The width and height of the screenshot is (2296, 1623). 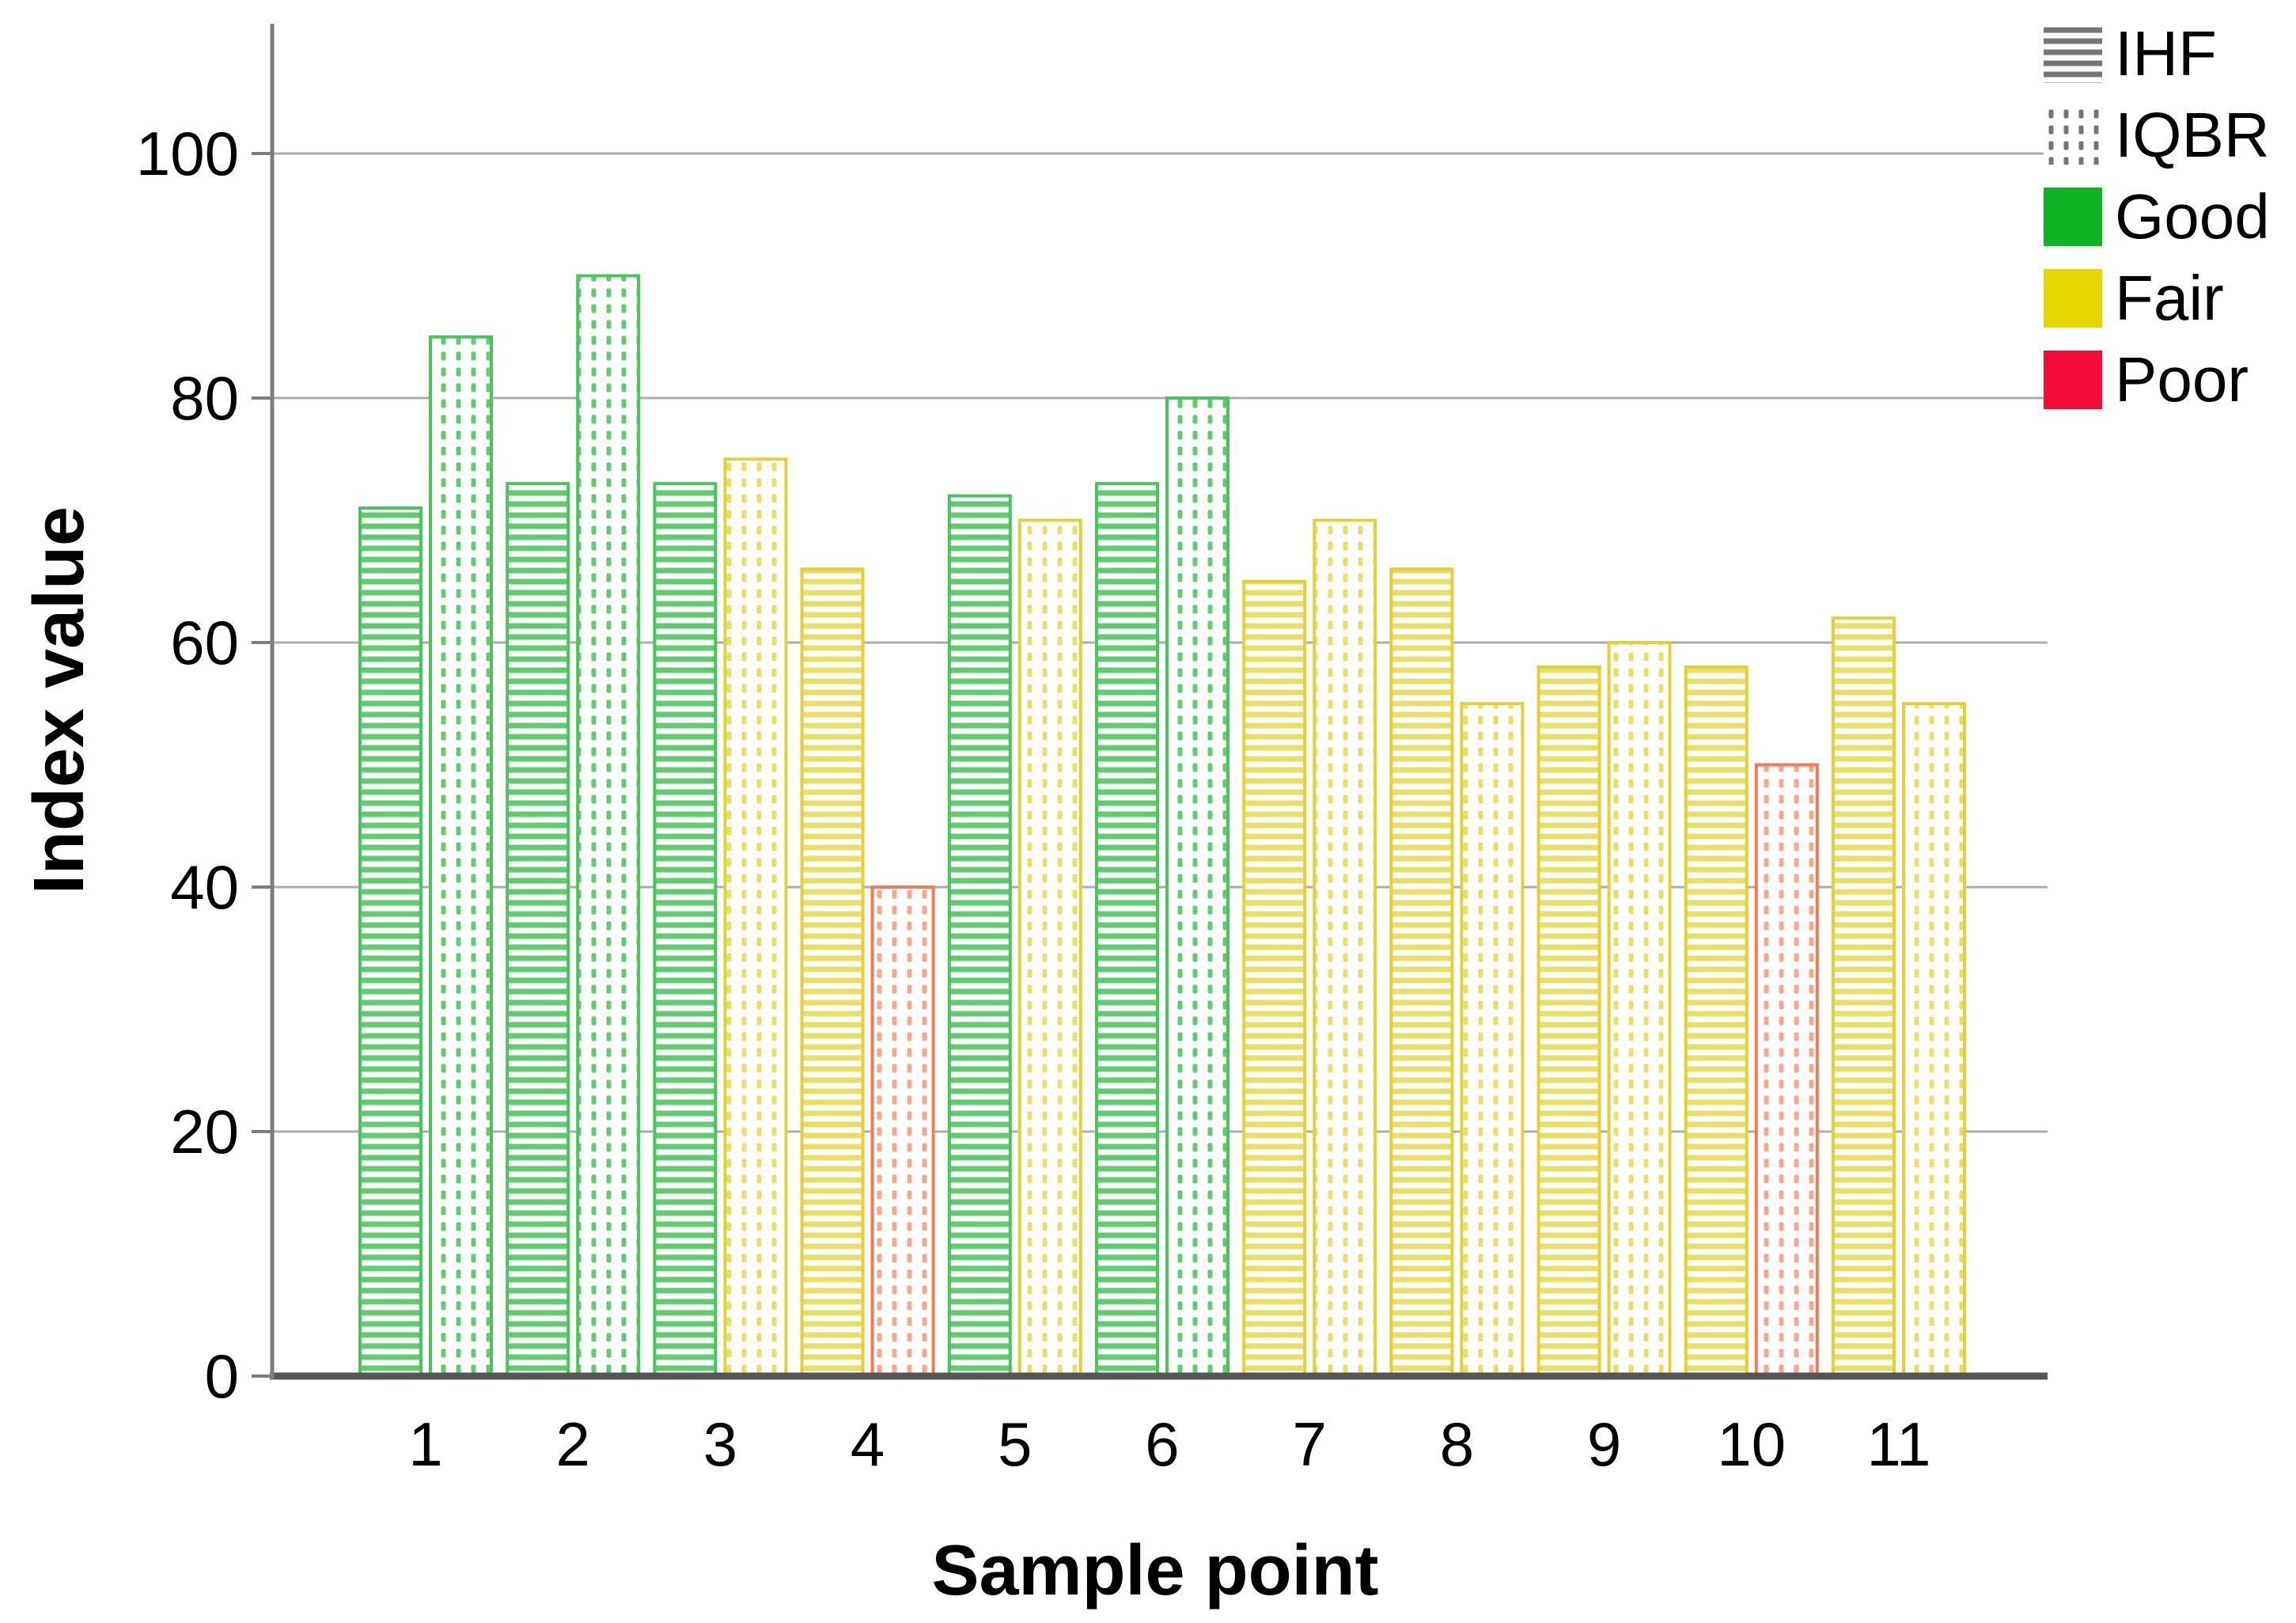 I want to click on bar-ihf-sample3, so click(x=685, y=930).